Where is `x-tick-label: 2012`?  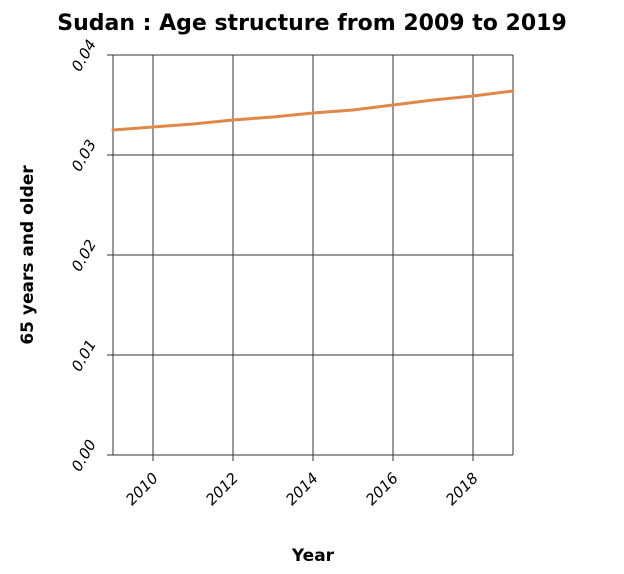
x-tick-label: 2012 is located at coordinates (222, 489).